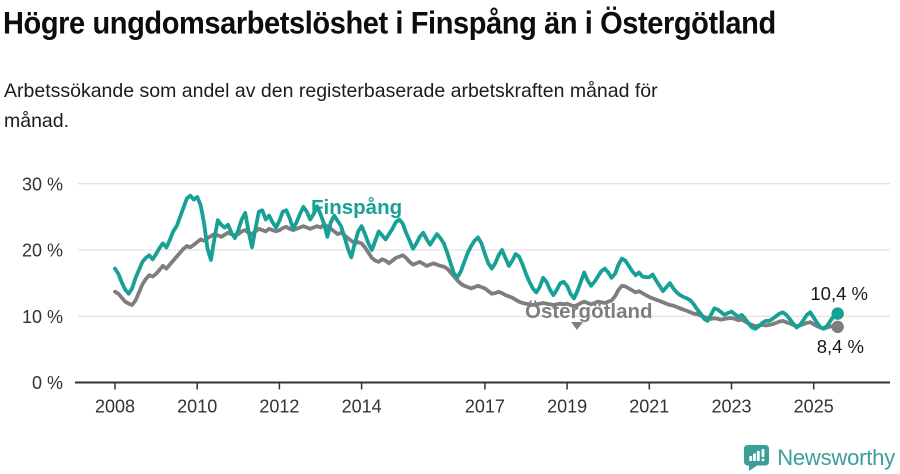 The height and width of the screenshot is (474, 900). I want to click on x-tick-label: 2017, so click(485, 407).